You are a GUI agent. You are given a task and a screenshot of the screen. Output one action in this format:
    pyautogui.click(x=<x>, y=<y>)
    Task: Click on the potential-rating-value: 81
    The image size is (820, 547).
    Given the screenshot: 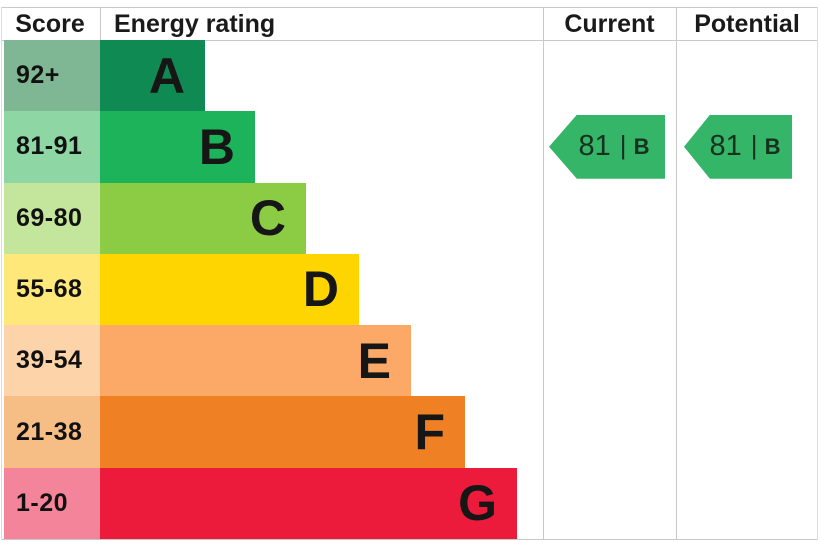 What is the action you would take?
    pyautogui.click(x=725, y=146)
    